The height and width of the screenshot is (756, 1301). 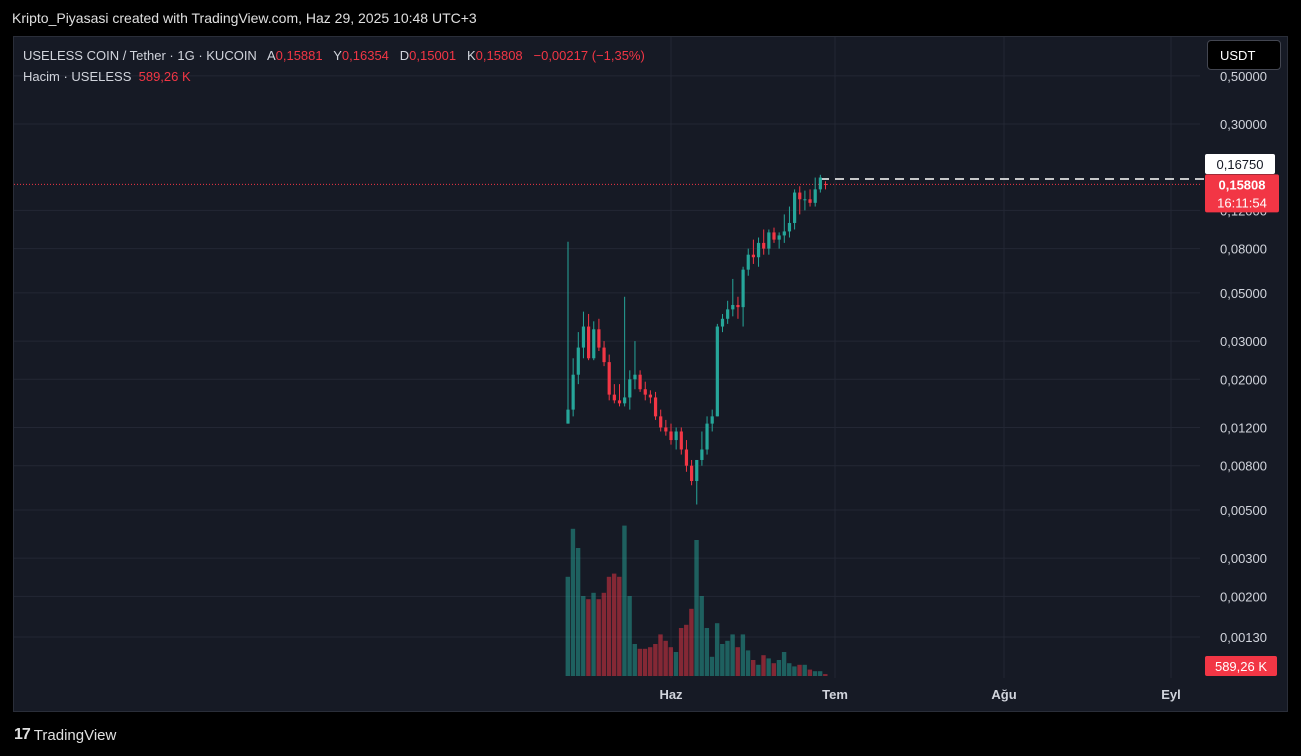 What do you see at coordinates (471, 55) in the screenshot?
I see `close-label: K` at bounding box center [471, 55].